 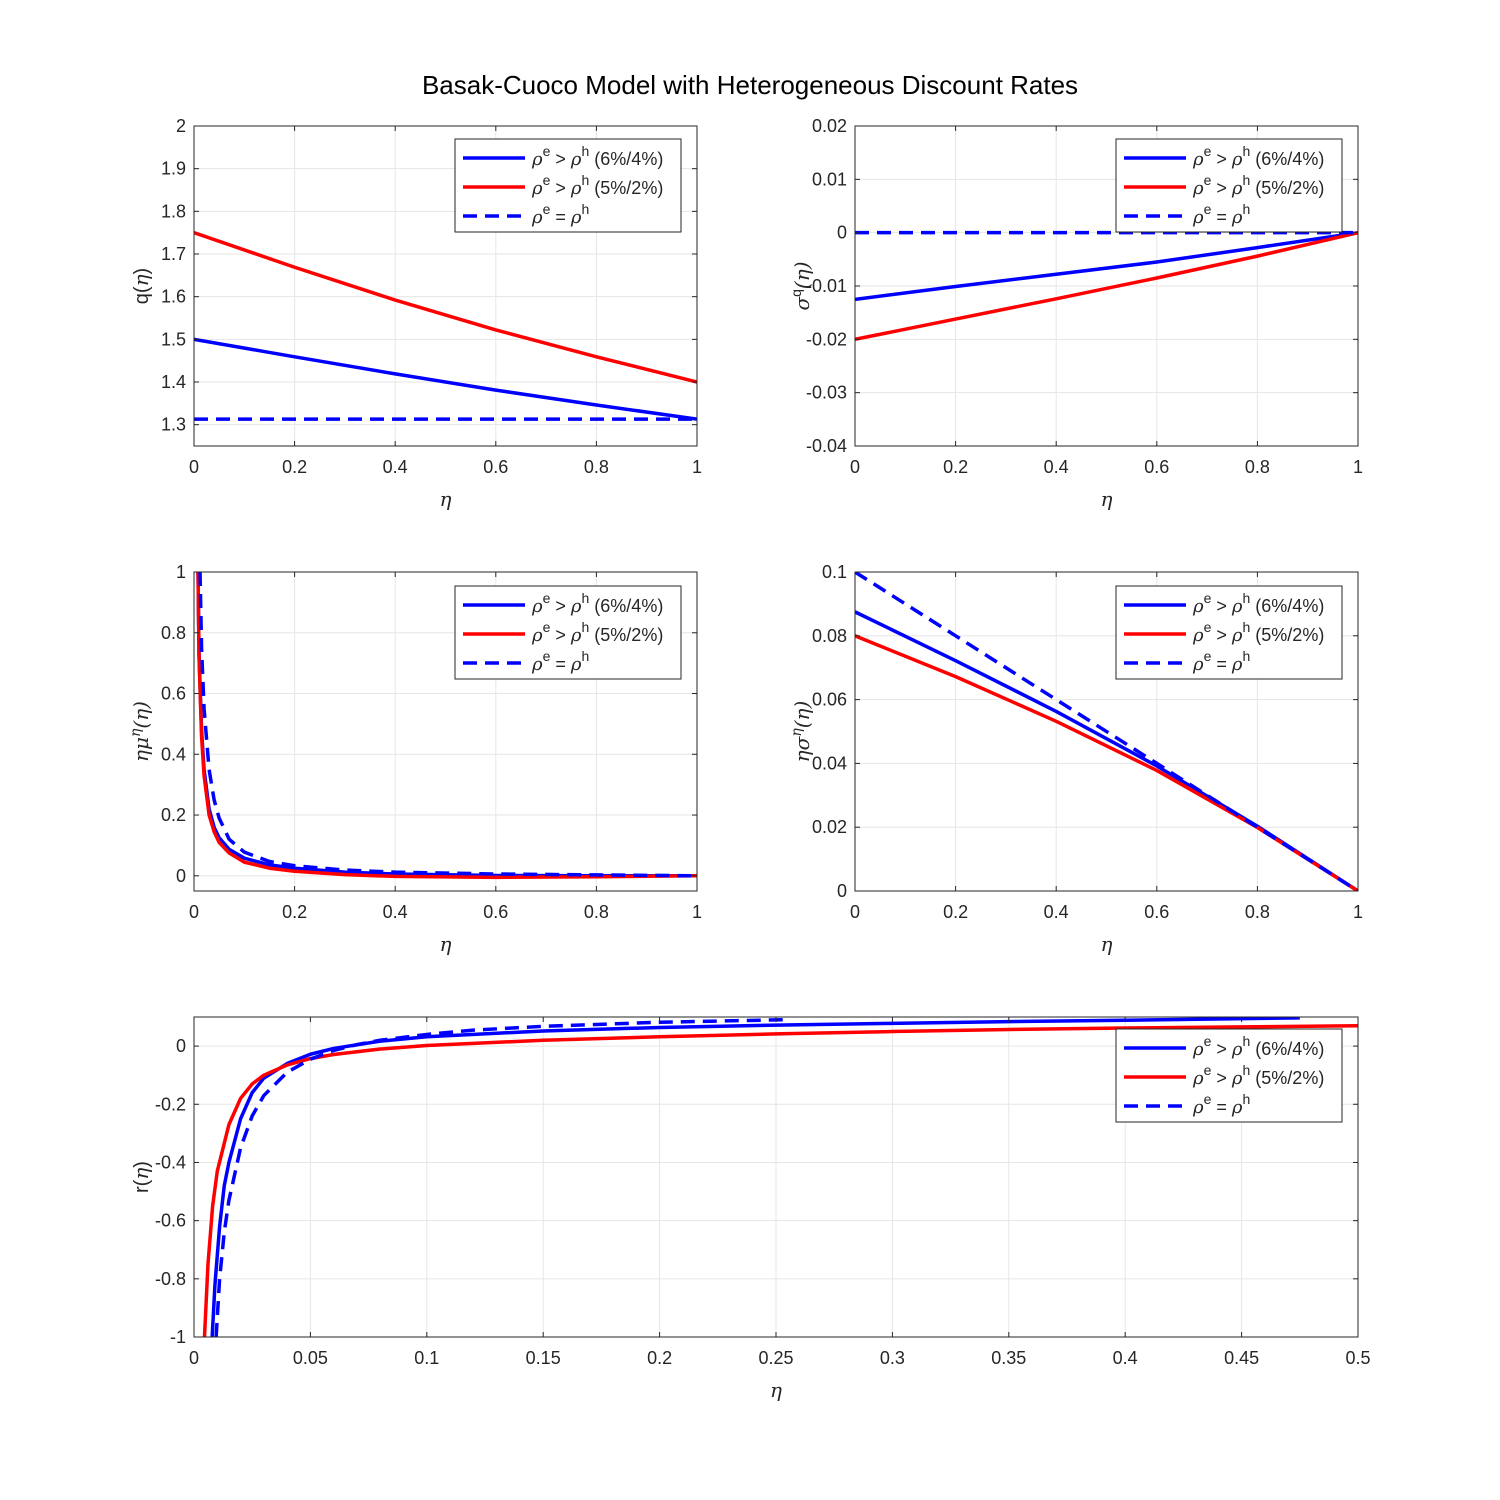 What do you see at coordinates (802, 303) in the screenshot?
I see `y-axis-label-main: σ` at bounding box center [802, 303].